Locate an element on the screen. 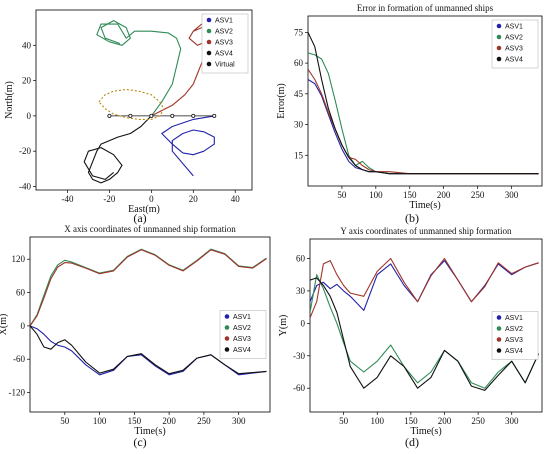 The width and height of the screenshot is (550, 454). y-tick-label: 75 is located at coordinates (299, 32).